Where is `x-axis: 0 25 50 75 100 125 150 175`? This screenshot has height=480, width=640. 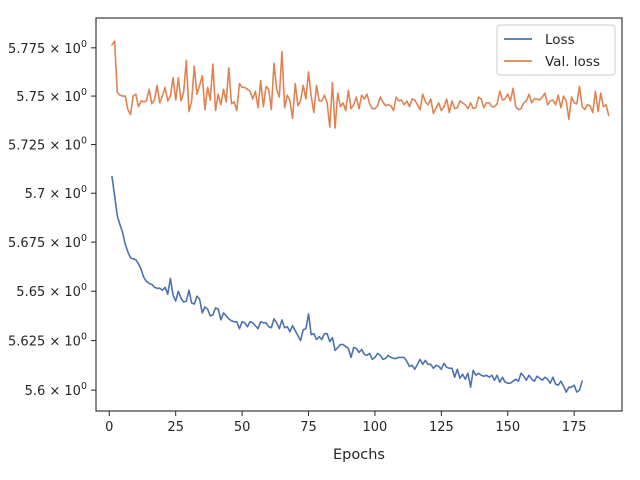
x-axis: 0 25 50 75 100 125 150 175 is located at coordinates (346, 423).